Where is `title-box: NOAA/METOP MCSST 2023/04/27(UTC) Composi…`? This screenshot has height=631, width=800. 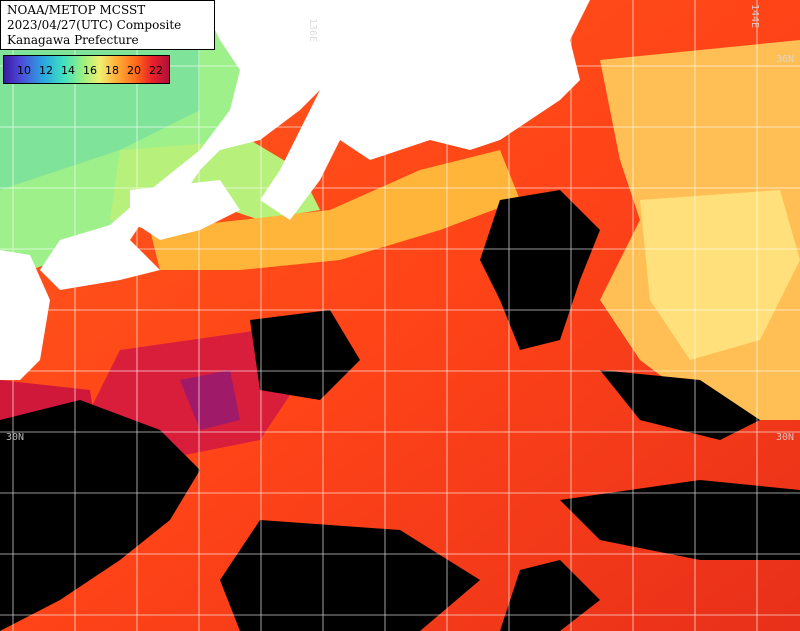
title-box: NOAA/METOP MCSST 2023/04/27(UTC) Composi… is located at coordinates (107, 25).